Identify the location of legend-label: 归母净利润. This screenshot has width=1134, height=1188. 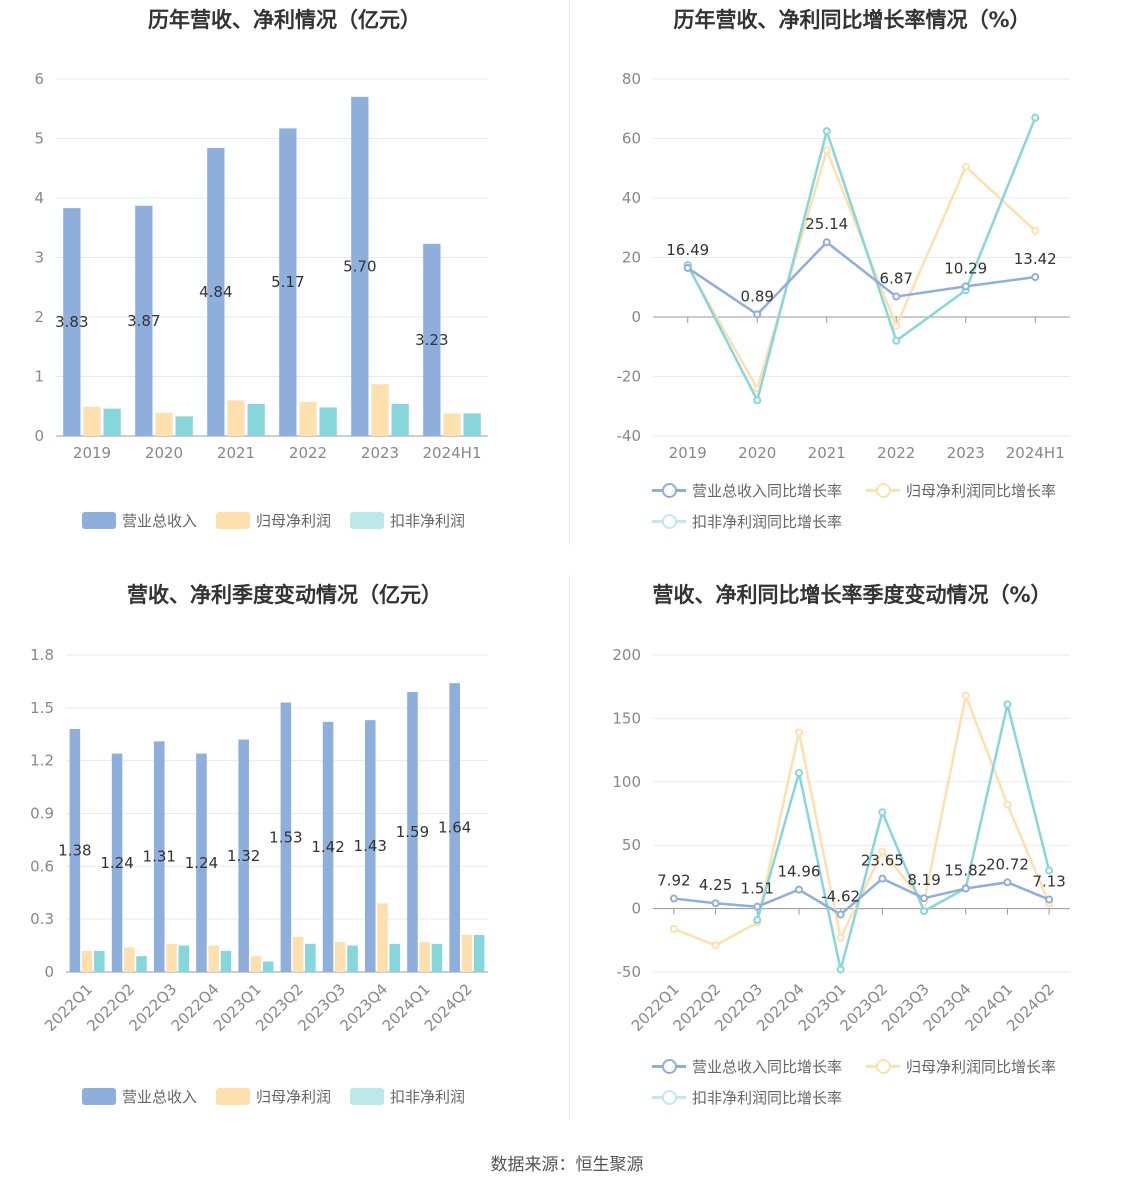
(294, 521).